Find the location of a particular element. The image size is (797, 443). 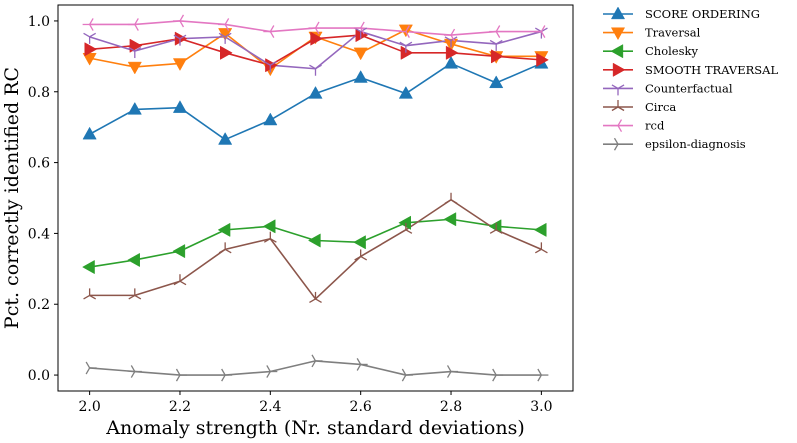

legend-label-smooth-traversal: SMOOTH TRAVERSAL is located at coordinates (711, 70).